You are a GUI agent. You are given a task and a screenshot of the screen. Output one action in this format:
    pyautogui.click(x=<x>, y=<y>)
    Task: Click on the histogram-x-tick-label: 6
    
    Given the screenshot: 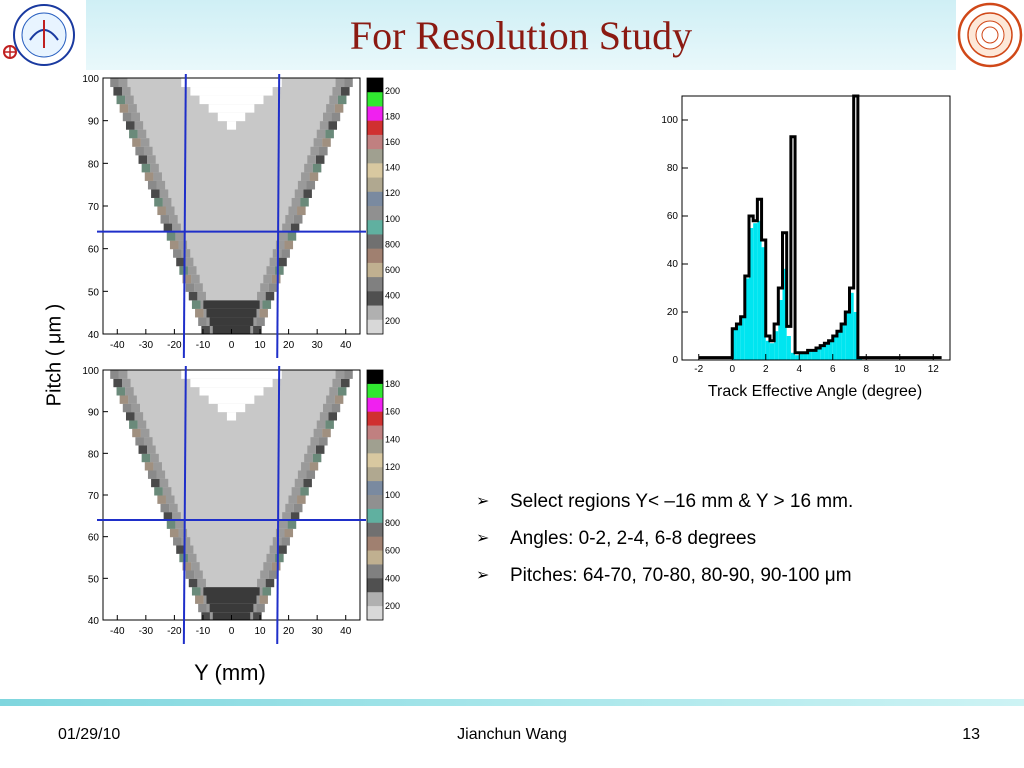 What is the action you would take?
    pyautogui.click(x=833, y=369)
    